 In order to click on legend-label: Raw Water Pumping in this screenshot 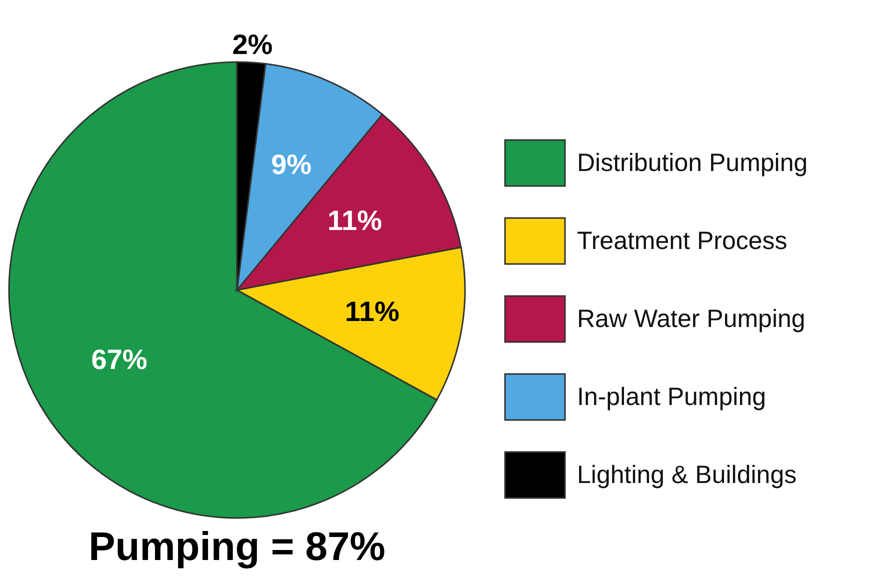, I will do `click(691, 319)`.